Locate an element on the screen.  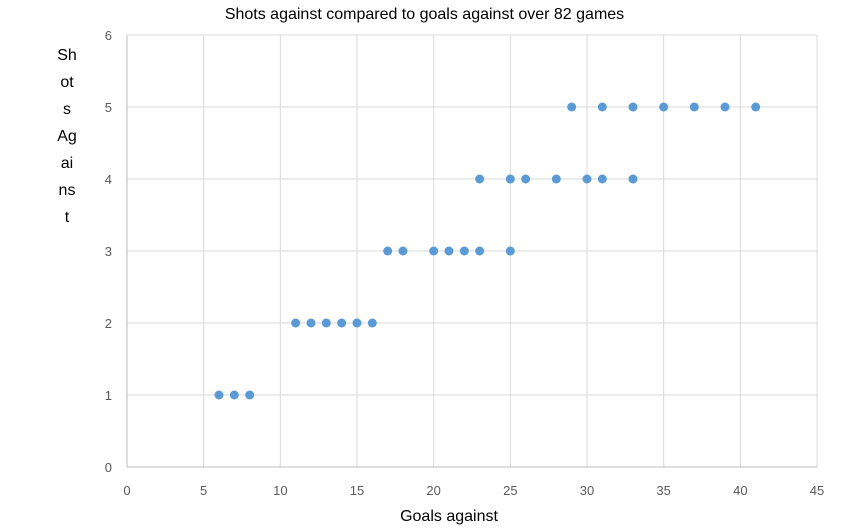
x-tick-label: 25 is located at coordinates (510, 490).